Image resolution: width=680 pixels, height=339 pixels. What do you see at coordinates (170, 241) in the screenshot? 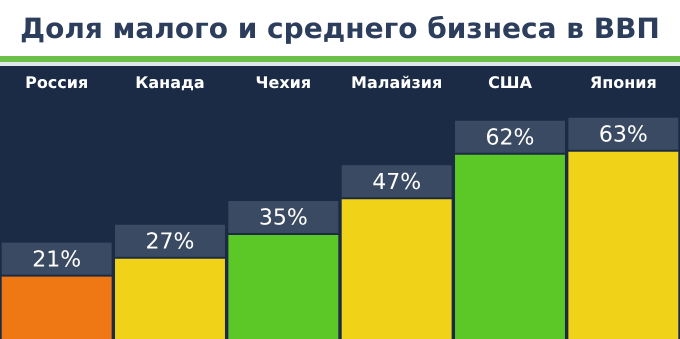
I see `data-label: 27%` at bounding box center [170, 241].